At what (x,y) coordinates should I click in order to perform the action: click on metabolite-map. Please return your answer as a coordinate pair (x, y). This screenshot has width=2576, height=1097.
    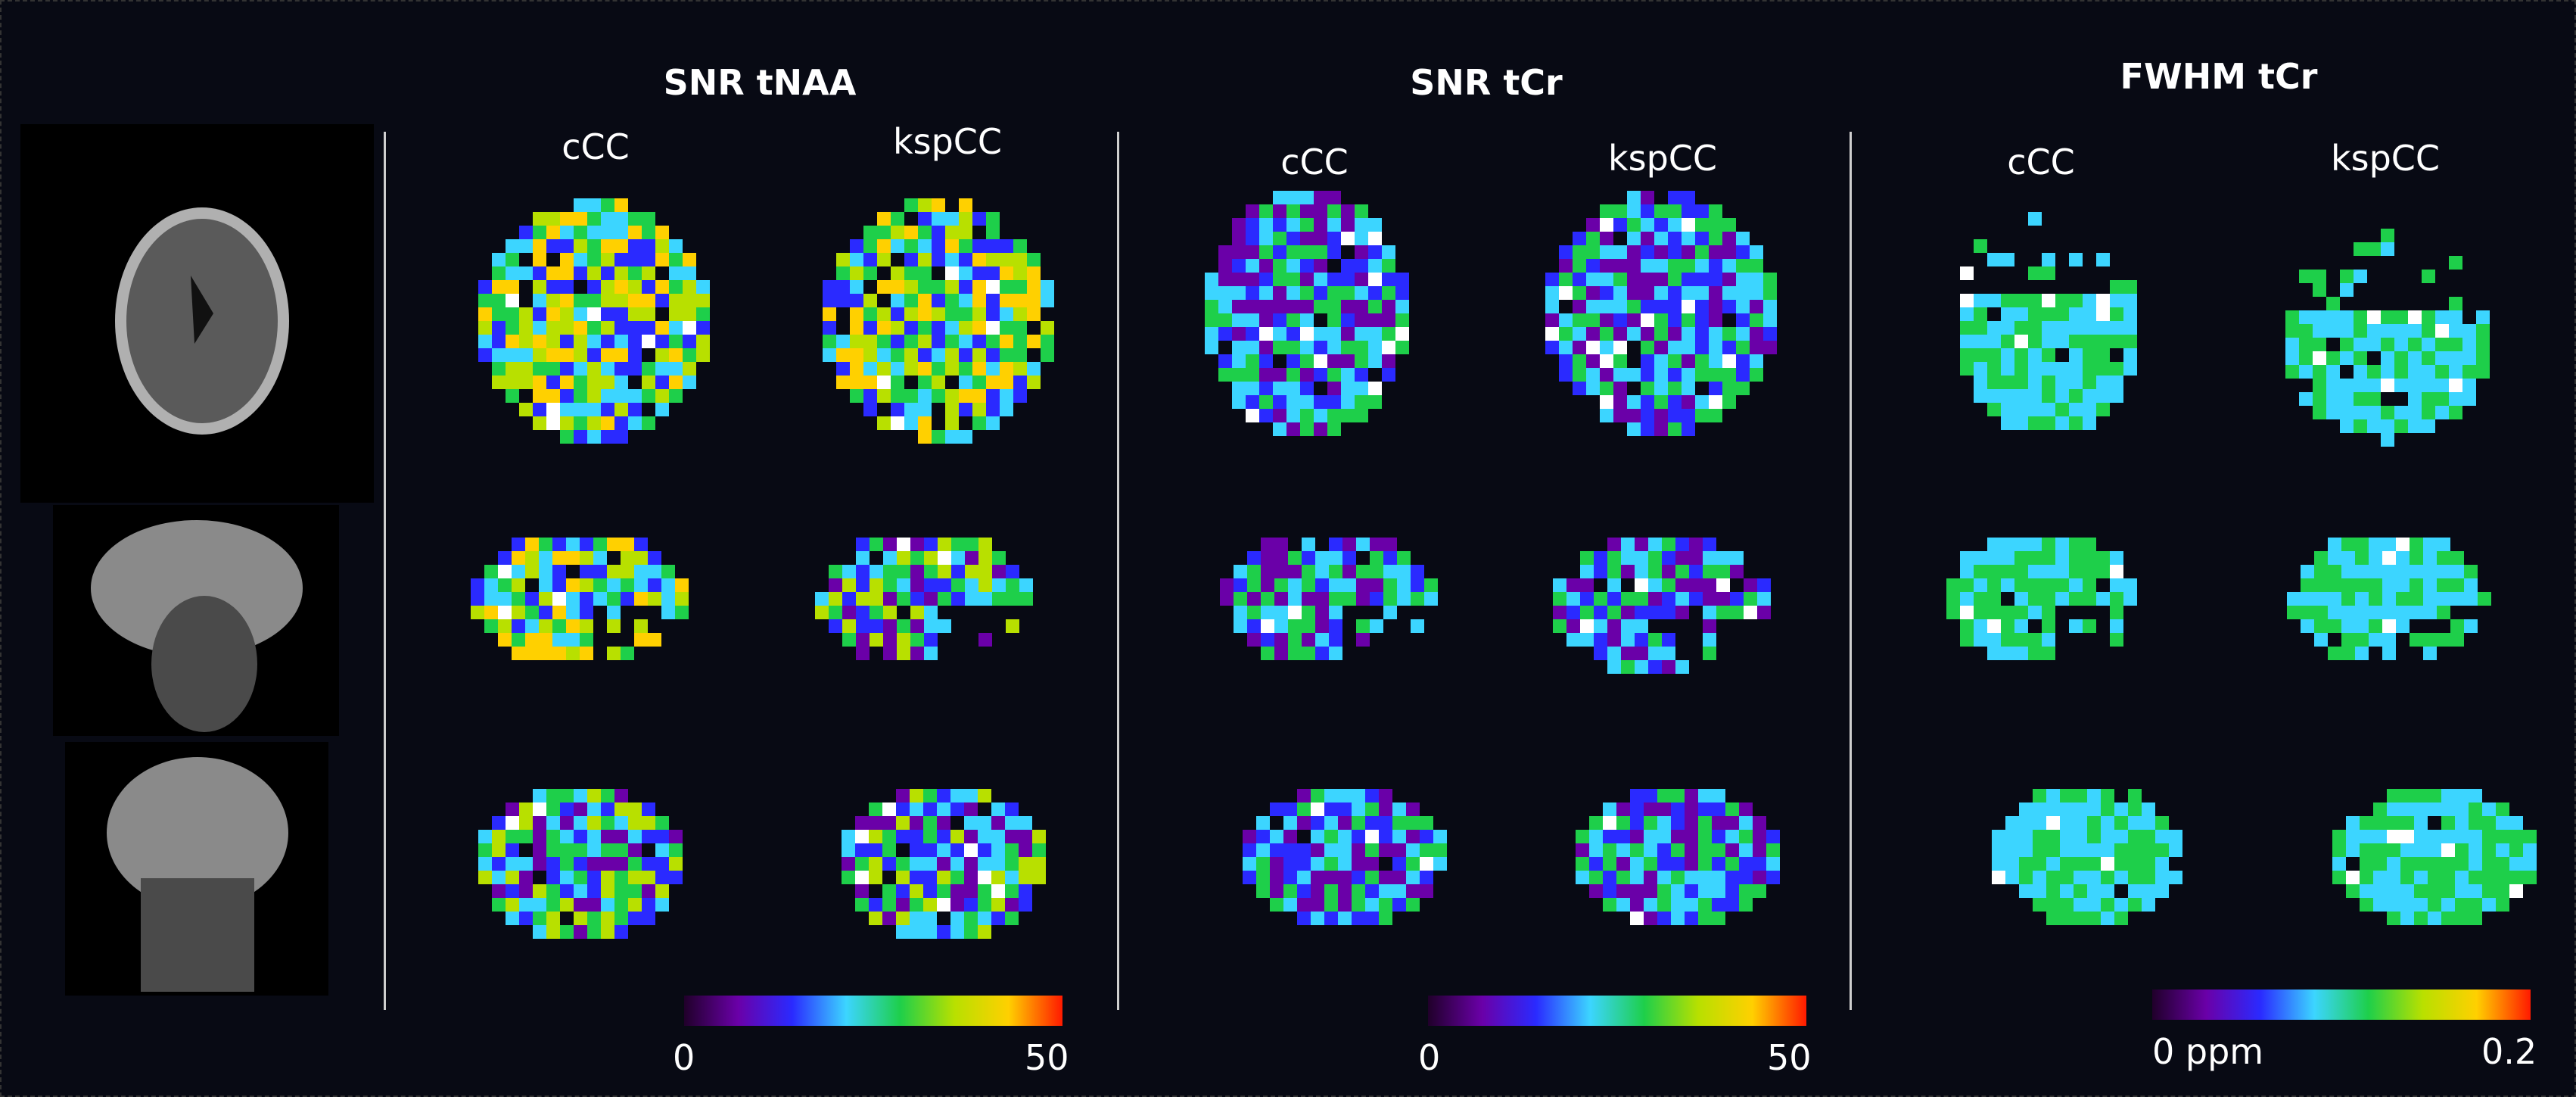
    Looking at the image, I should click on (938, 321).